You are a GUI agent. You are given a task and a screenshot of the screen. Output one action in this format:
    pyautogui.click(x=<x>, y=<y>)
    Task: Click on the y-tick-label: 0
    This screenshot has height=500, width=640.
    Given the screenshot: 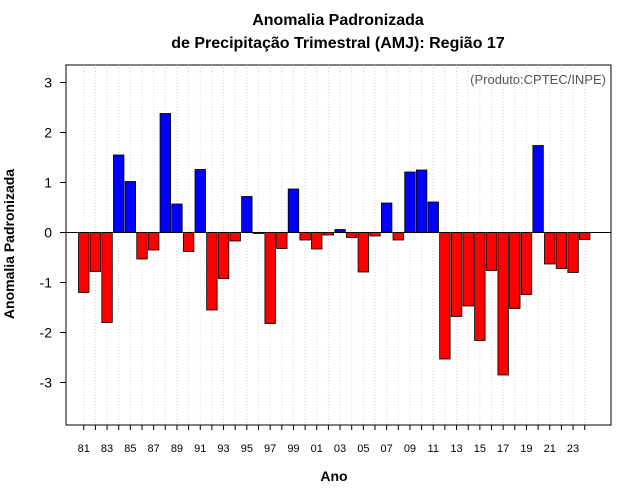 What is the action you would take?
    pyautogui.click(x=48, y=233)
    